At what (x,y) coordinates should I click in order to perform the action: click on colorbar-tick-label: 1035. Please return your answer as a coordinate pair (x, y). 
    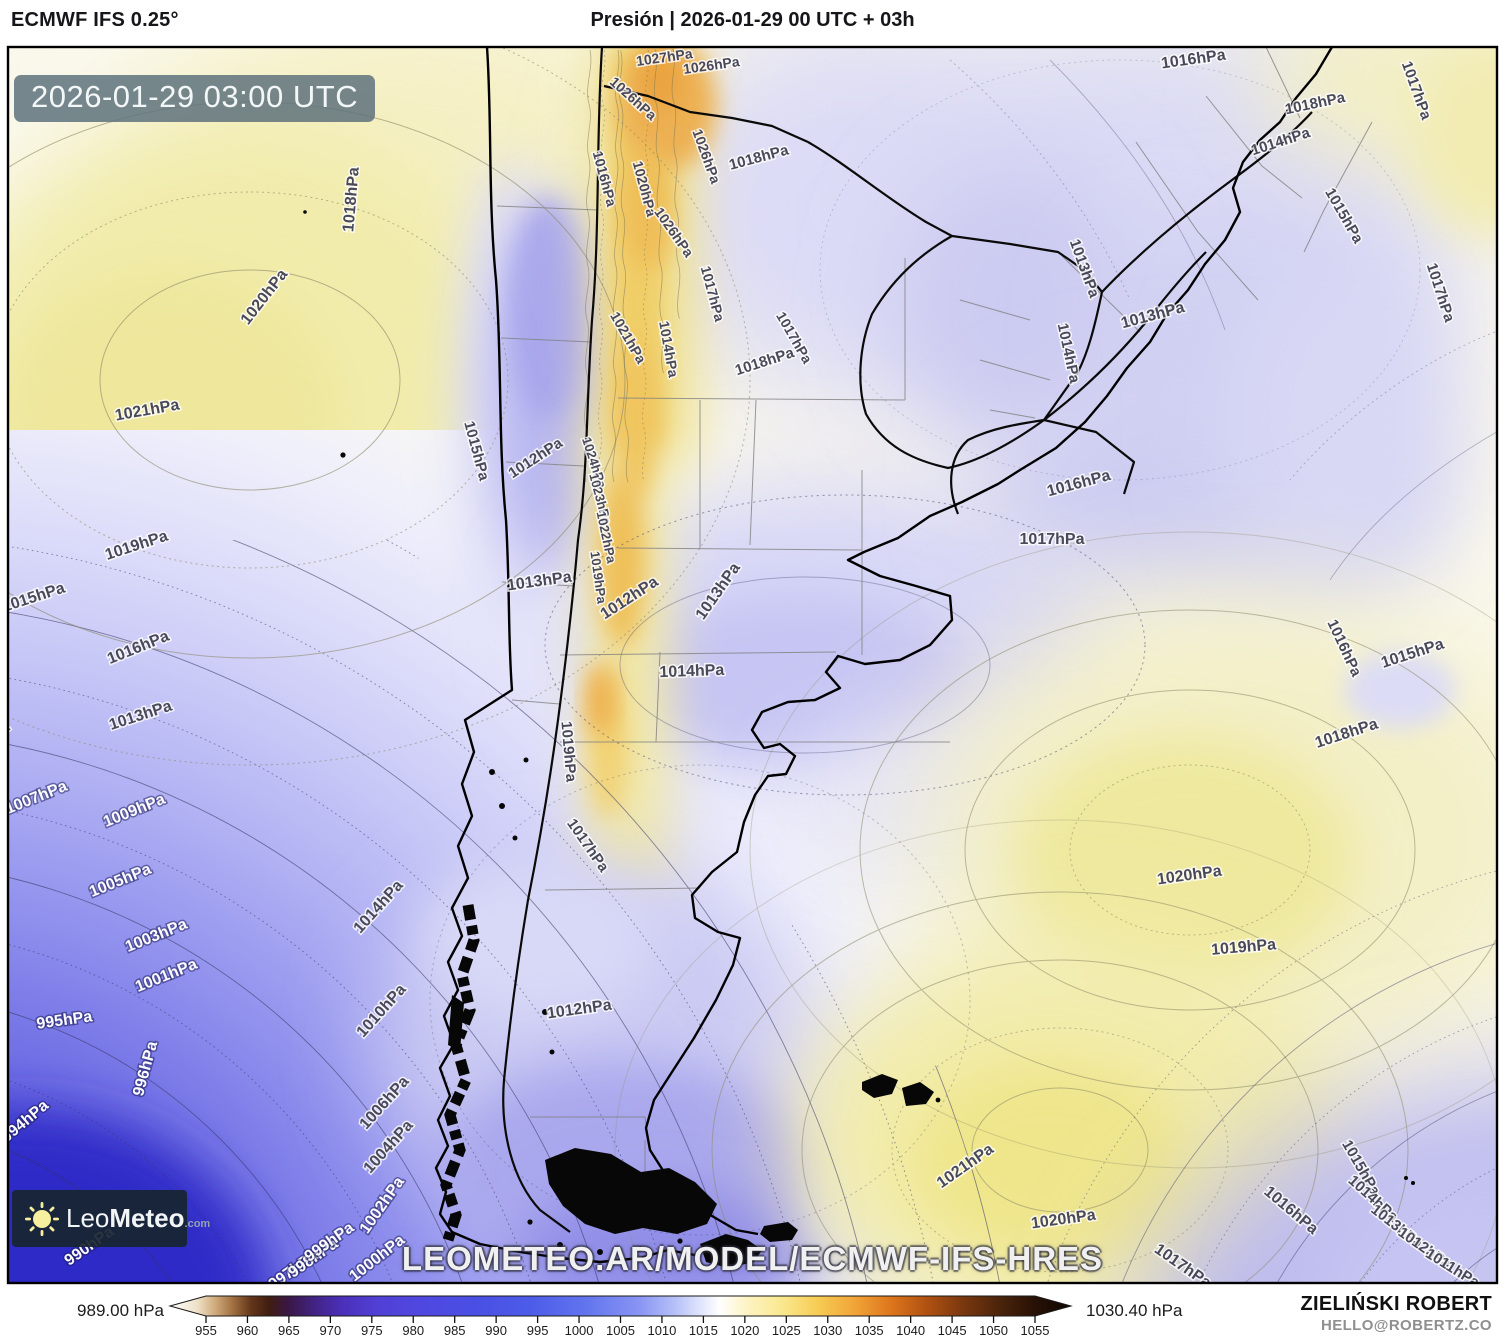
    Looking at the image, I should click on (869, 1330).